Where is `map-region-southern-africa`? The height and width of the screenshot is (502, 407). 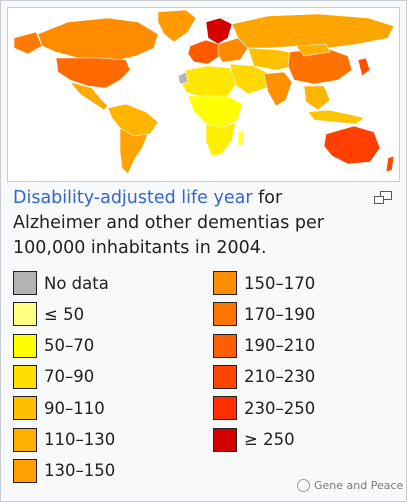
map-region-southern-africa is located at coordinates (221, 139).